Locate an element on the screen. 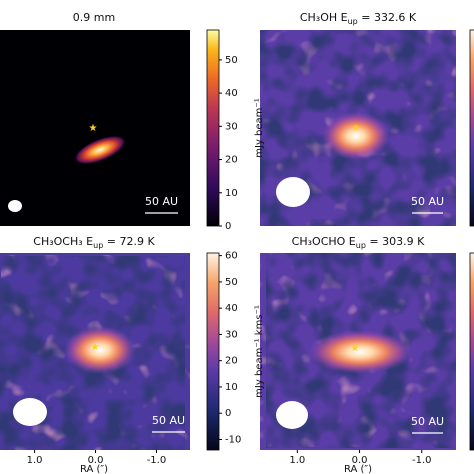  panel-title: CH₃OCH₃ Eup = 72.9 K is located at coordinates (94, 242).